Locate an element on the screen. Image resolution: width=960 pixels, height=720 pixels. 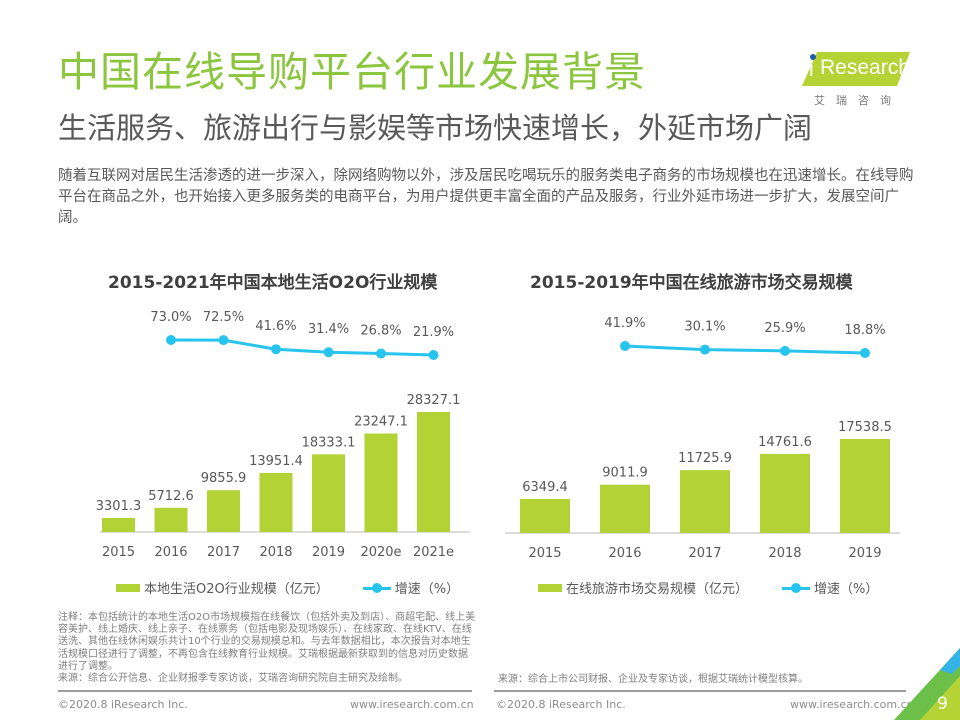
corner-decoration is located at coordinates (927, 684).